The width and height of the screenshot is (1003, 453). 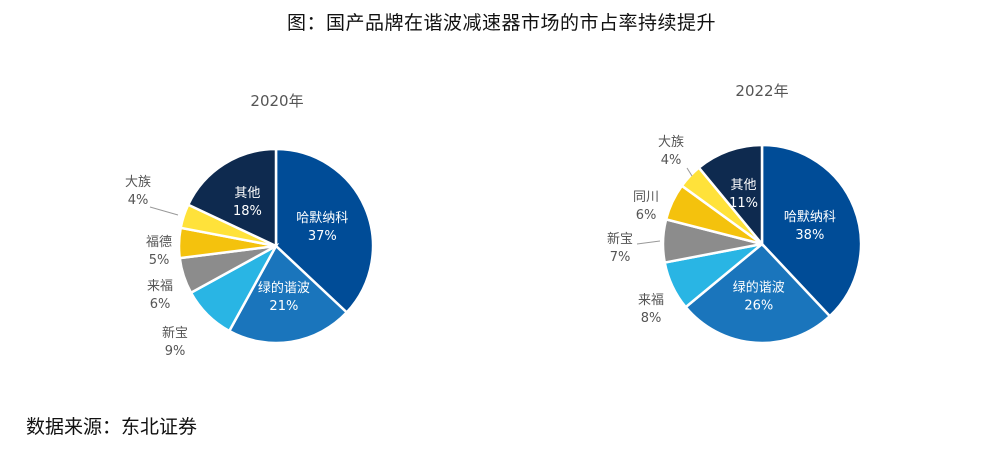 I want to click on pie-1-slice-value-0: 38%, so click(x=809, y=235).